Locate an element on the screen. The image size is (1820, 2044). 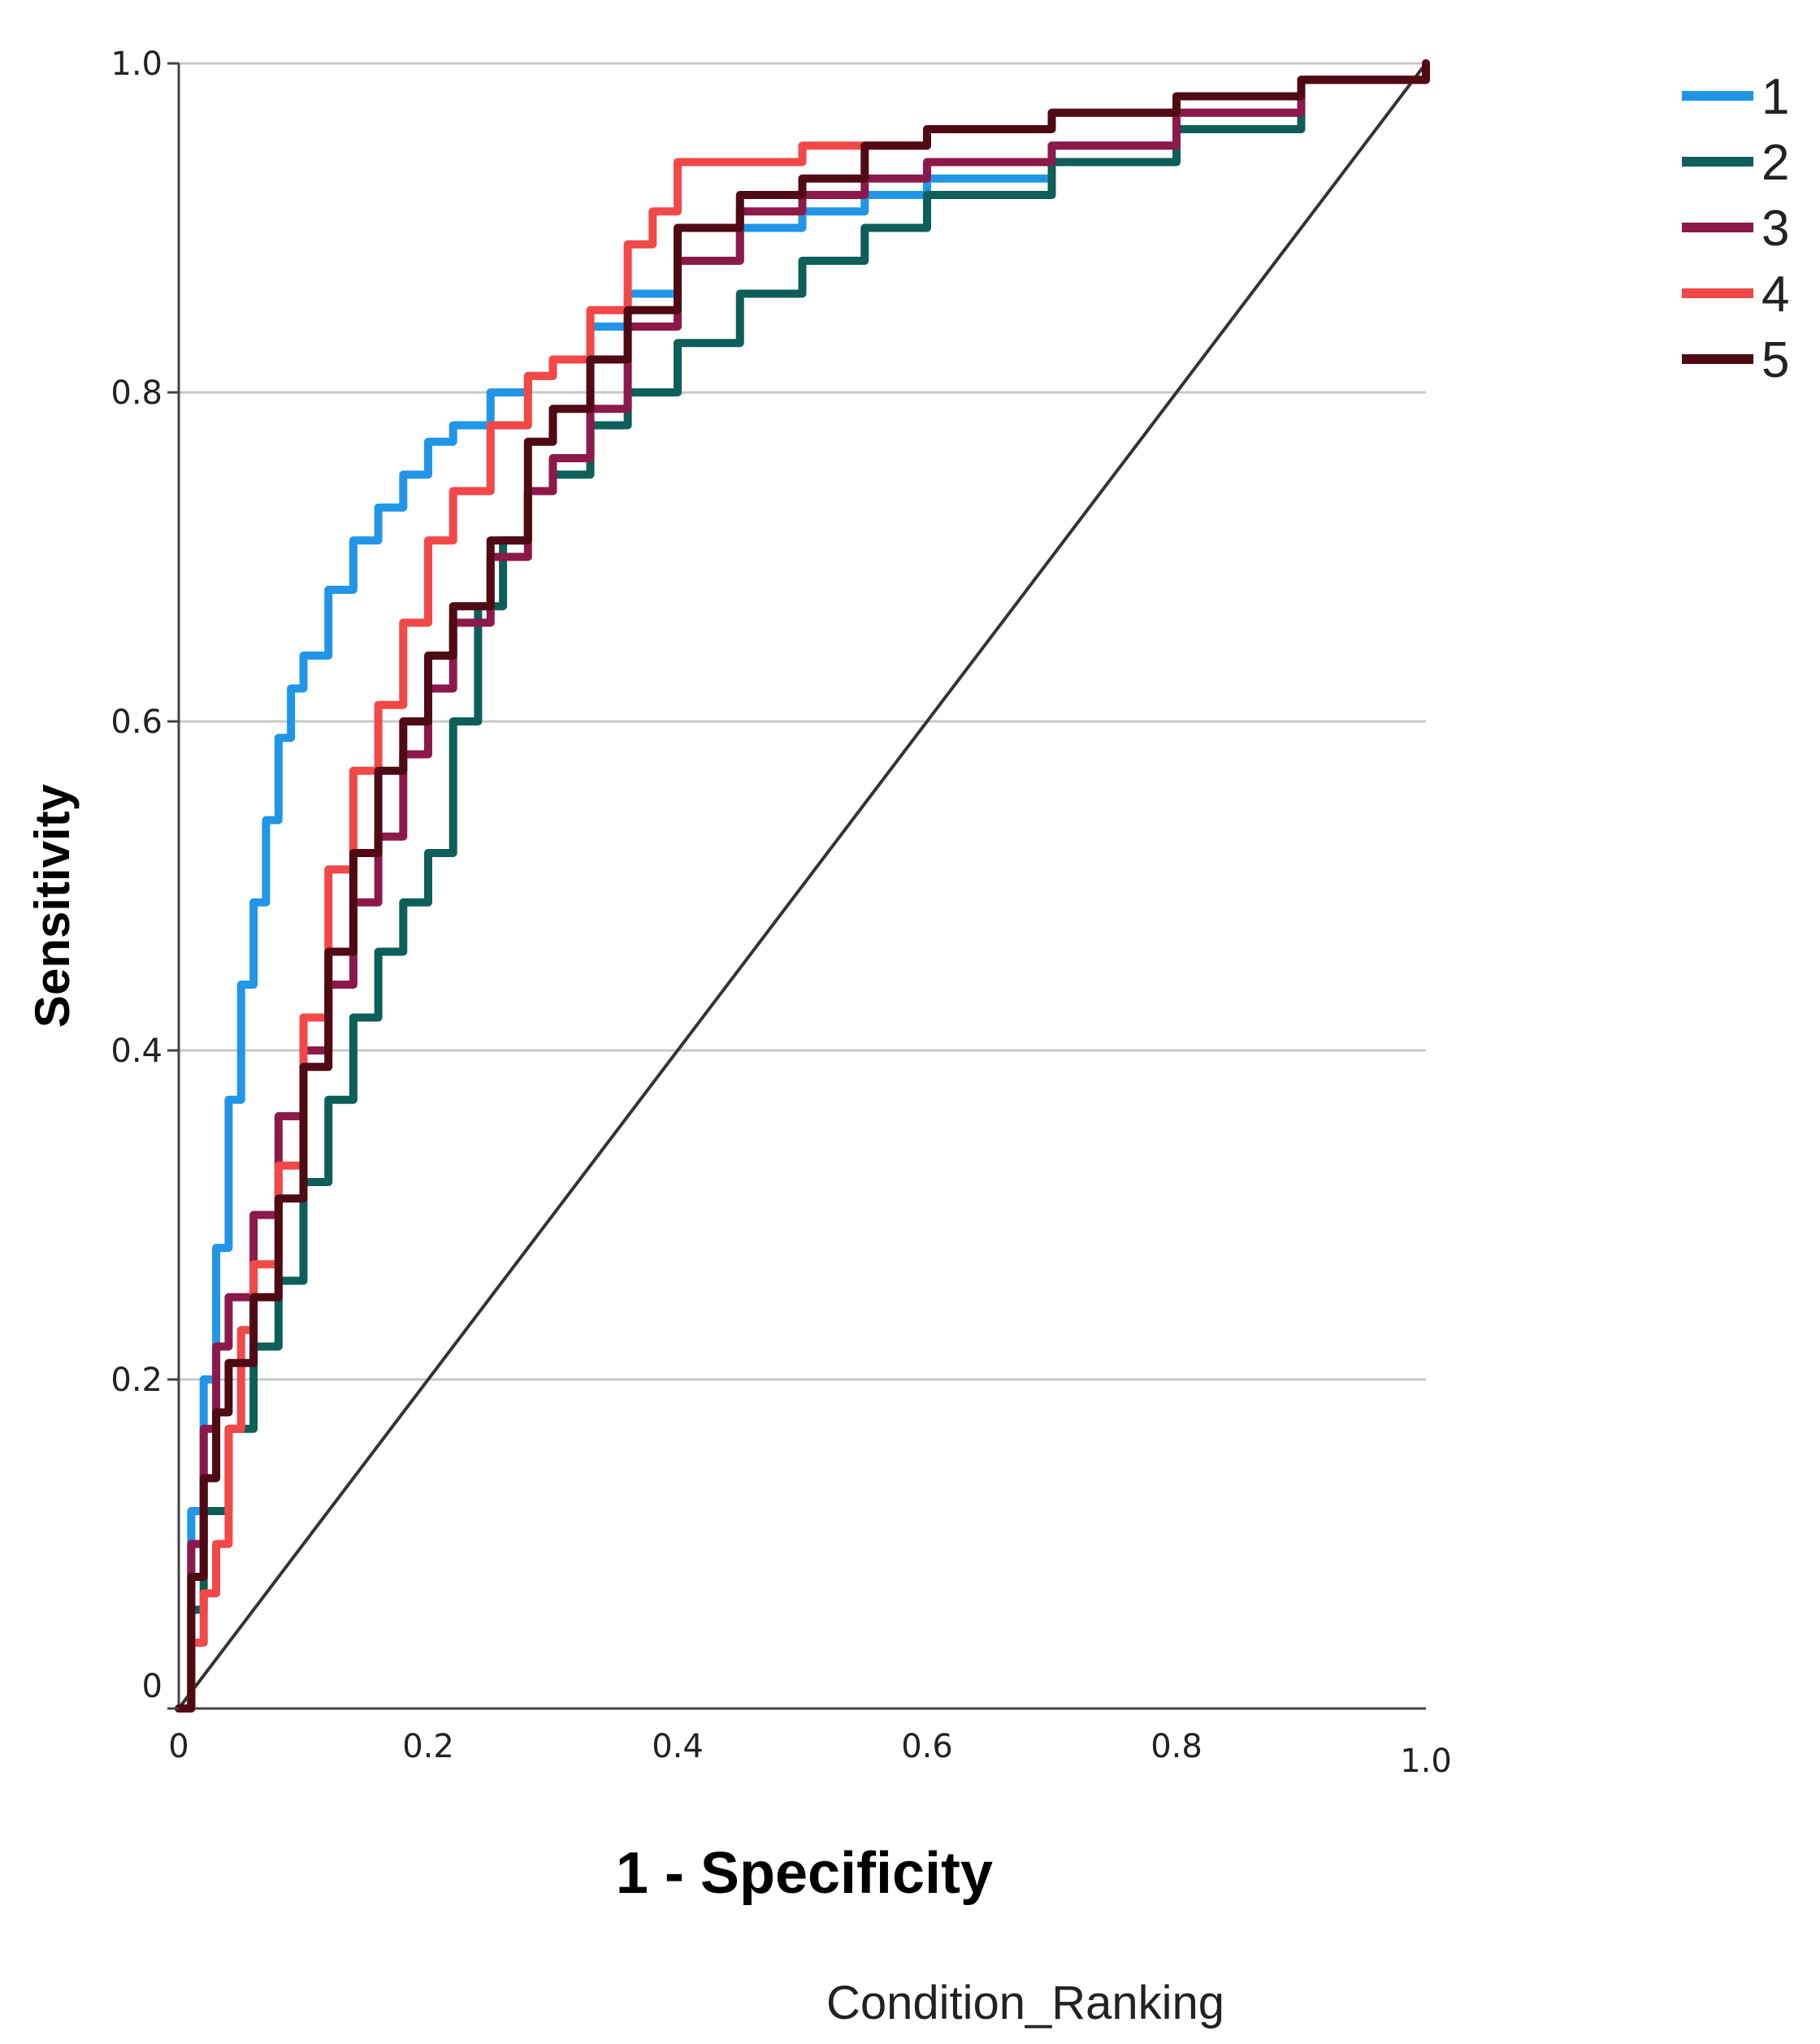
legend-label-3: 3 is located at coordinates (1776, 229).